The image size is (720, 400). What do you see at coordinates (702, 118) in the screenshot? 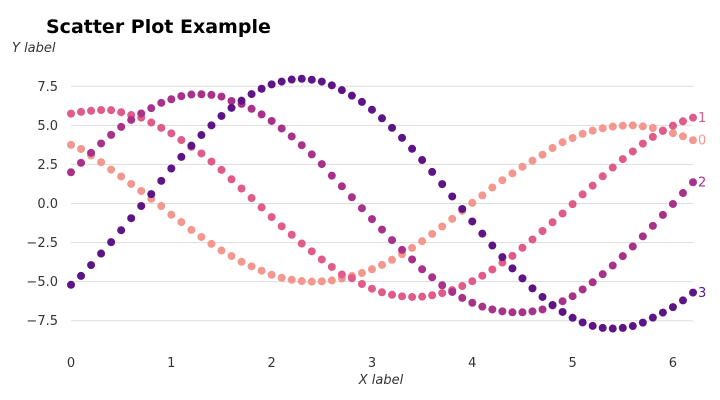
I see `series-label-1: 1` at bounding box center [702, 118].